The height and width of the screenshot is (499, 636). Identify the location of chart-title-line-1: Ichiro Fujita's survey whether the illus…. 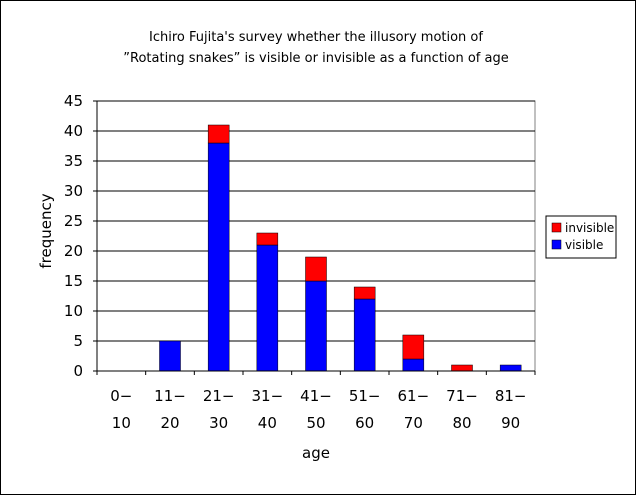
(316, 37).